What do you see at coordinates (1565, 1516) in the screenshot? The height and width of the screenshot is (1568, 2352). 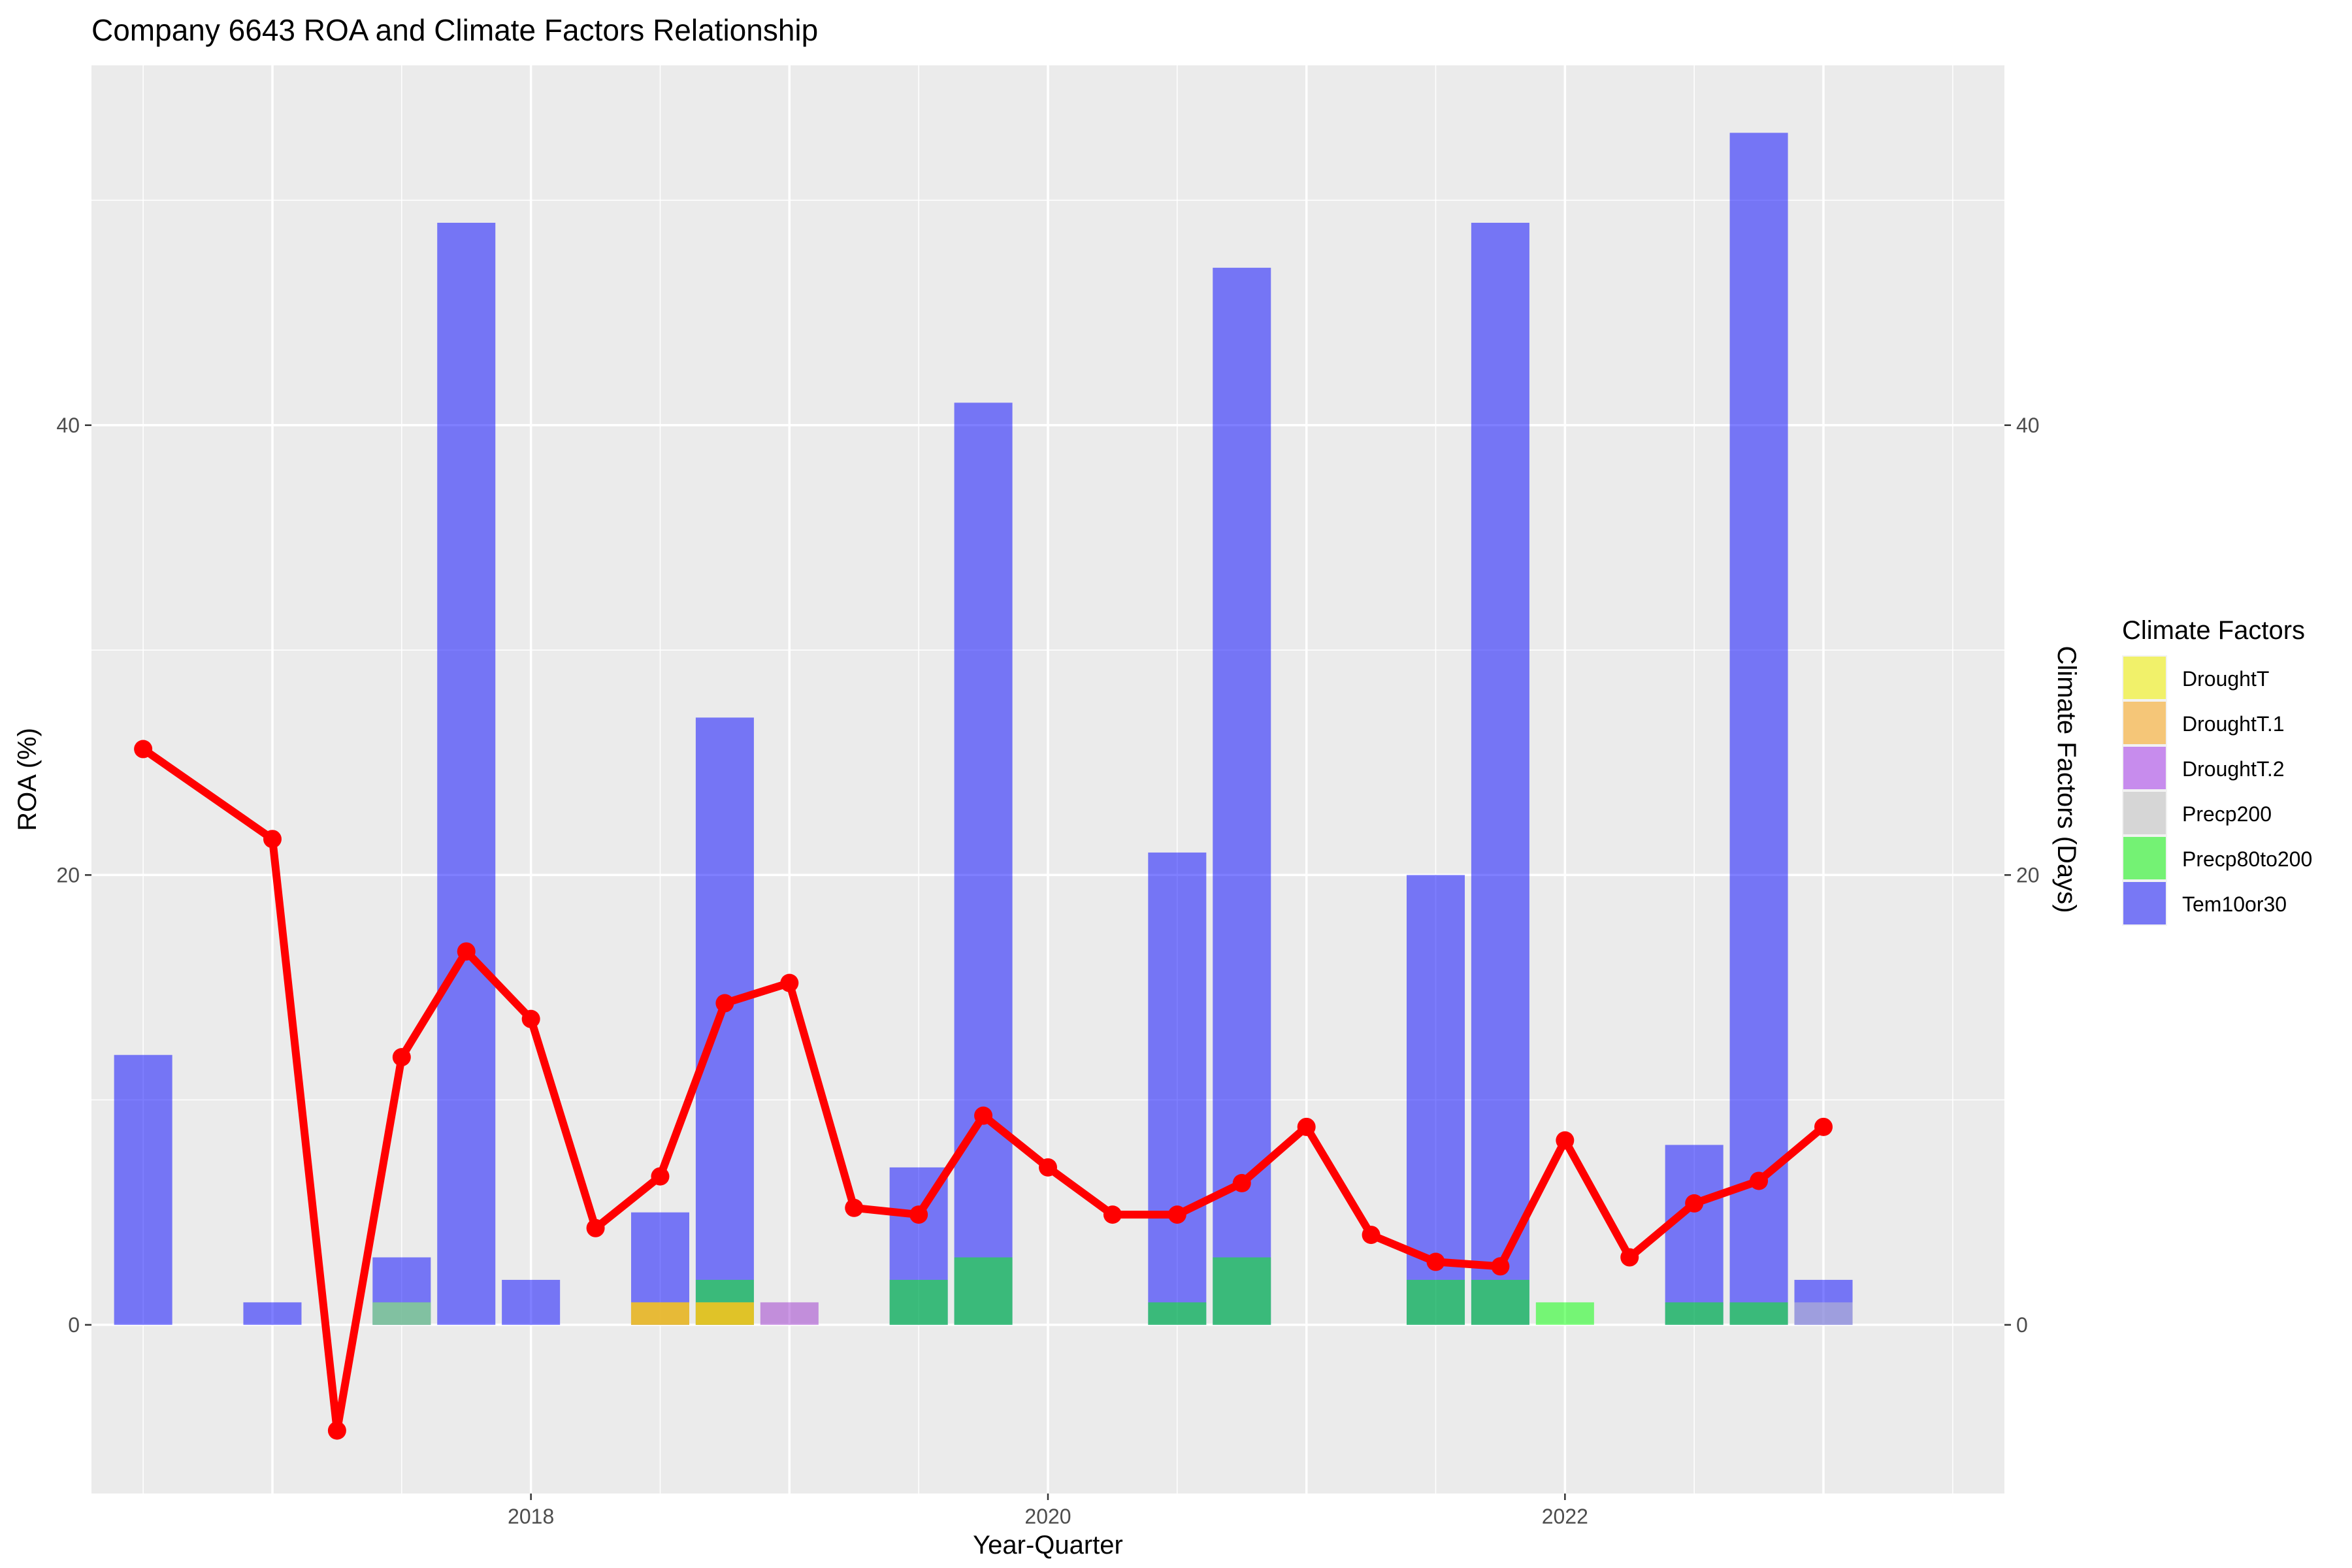 I see `x-tick-label: 2022` at bounding box center [1565, 1516].